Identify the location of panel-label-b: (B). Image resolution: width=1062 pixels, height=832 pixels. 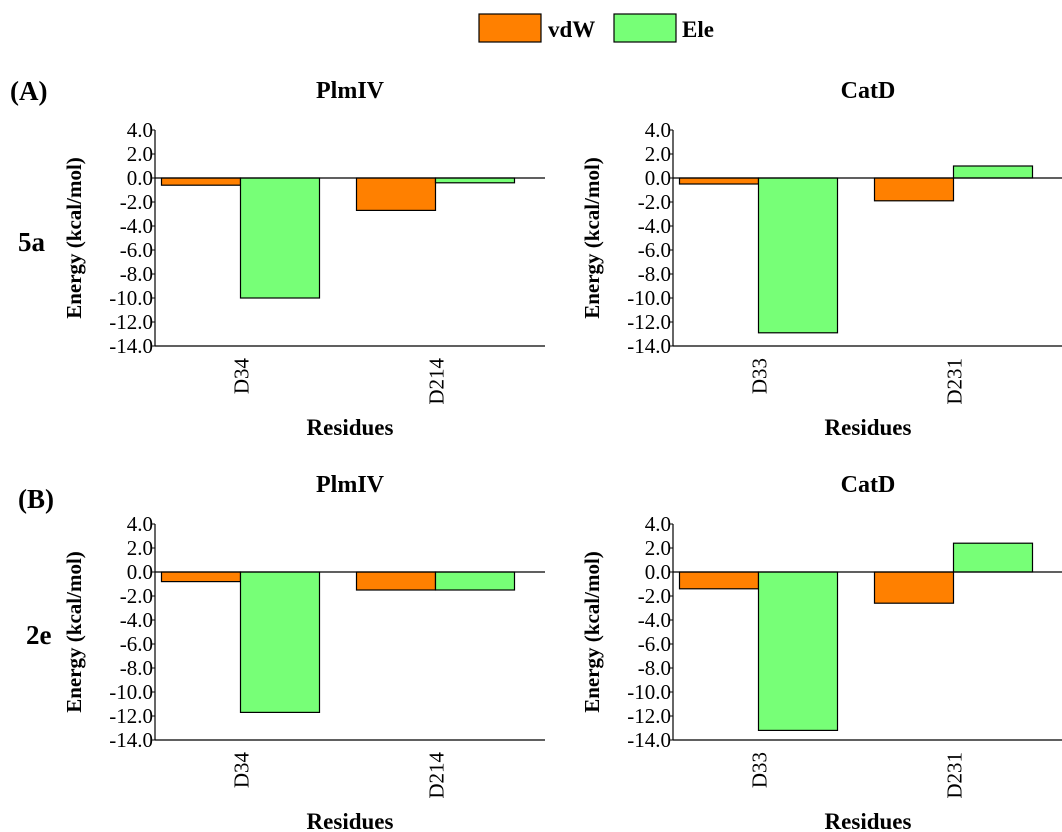
(36, 499).